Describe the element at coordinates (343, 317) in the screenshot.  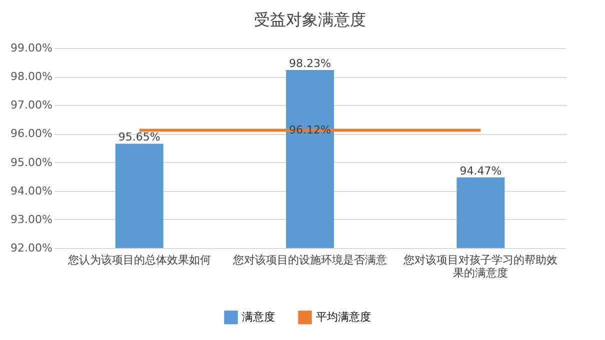
I see `legend-label: 平均满意度` at that location.